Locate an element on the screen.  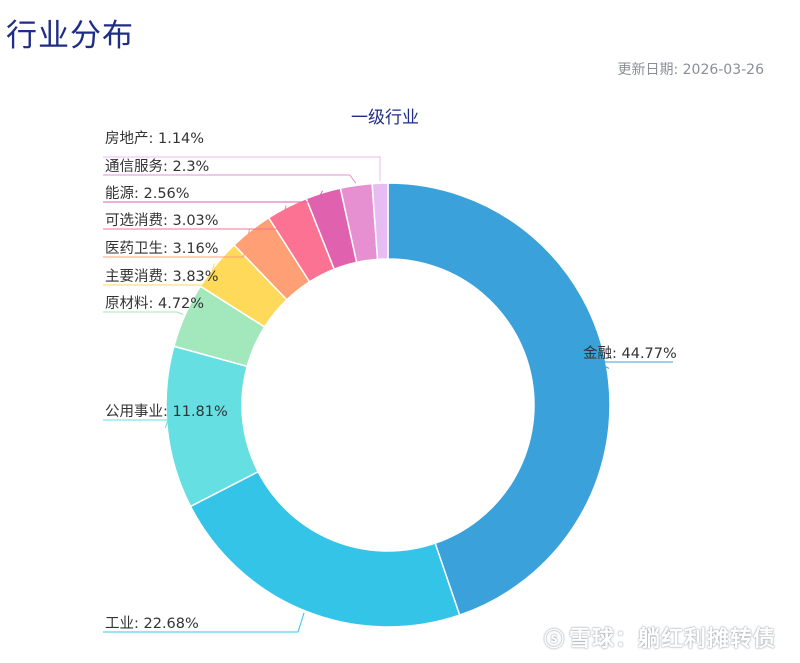
leader-line-可选消费 is located at coordinates (195, 217).